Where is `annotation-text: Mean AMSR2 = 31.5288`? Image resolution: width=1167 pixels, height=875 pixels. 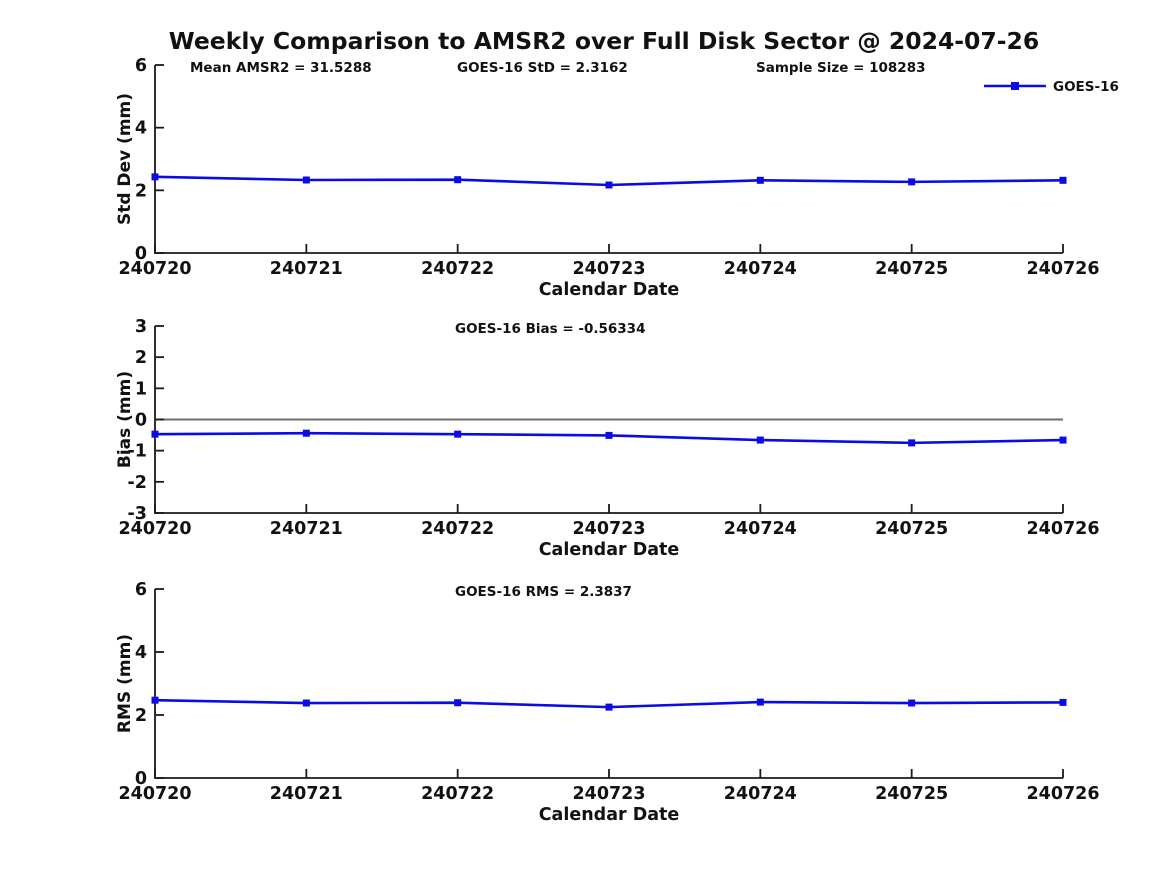
annotation-text: Mean AMSR2 = 31.5288 is located at coordinates (281, 68).